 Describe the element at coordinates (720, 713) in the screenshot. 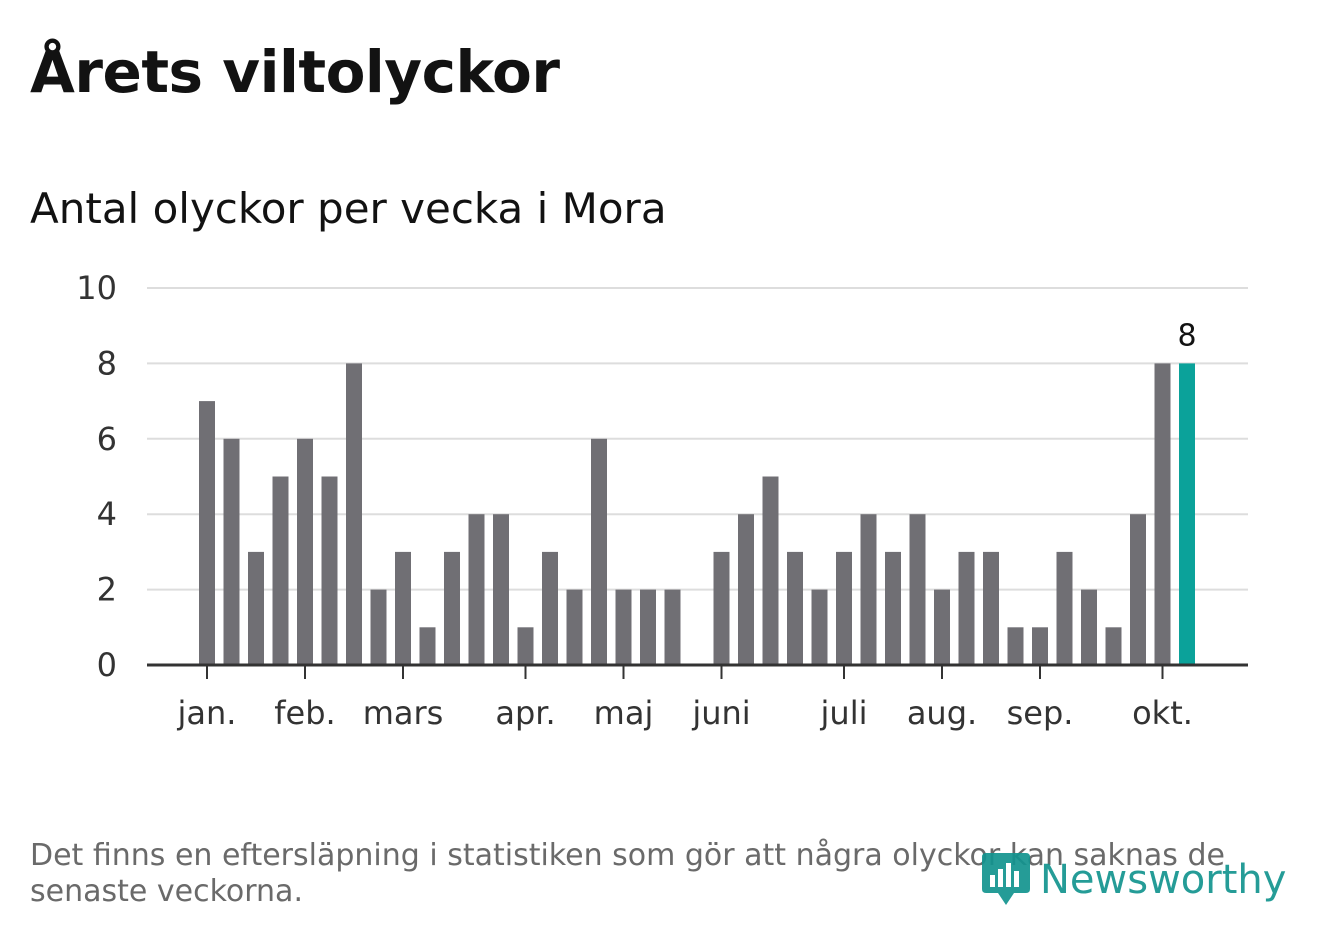

I see `x-tick-label: juni` at that location.